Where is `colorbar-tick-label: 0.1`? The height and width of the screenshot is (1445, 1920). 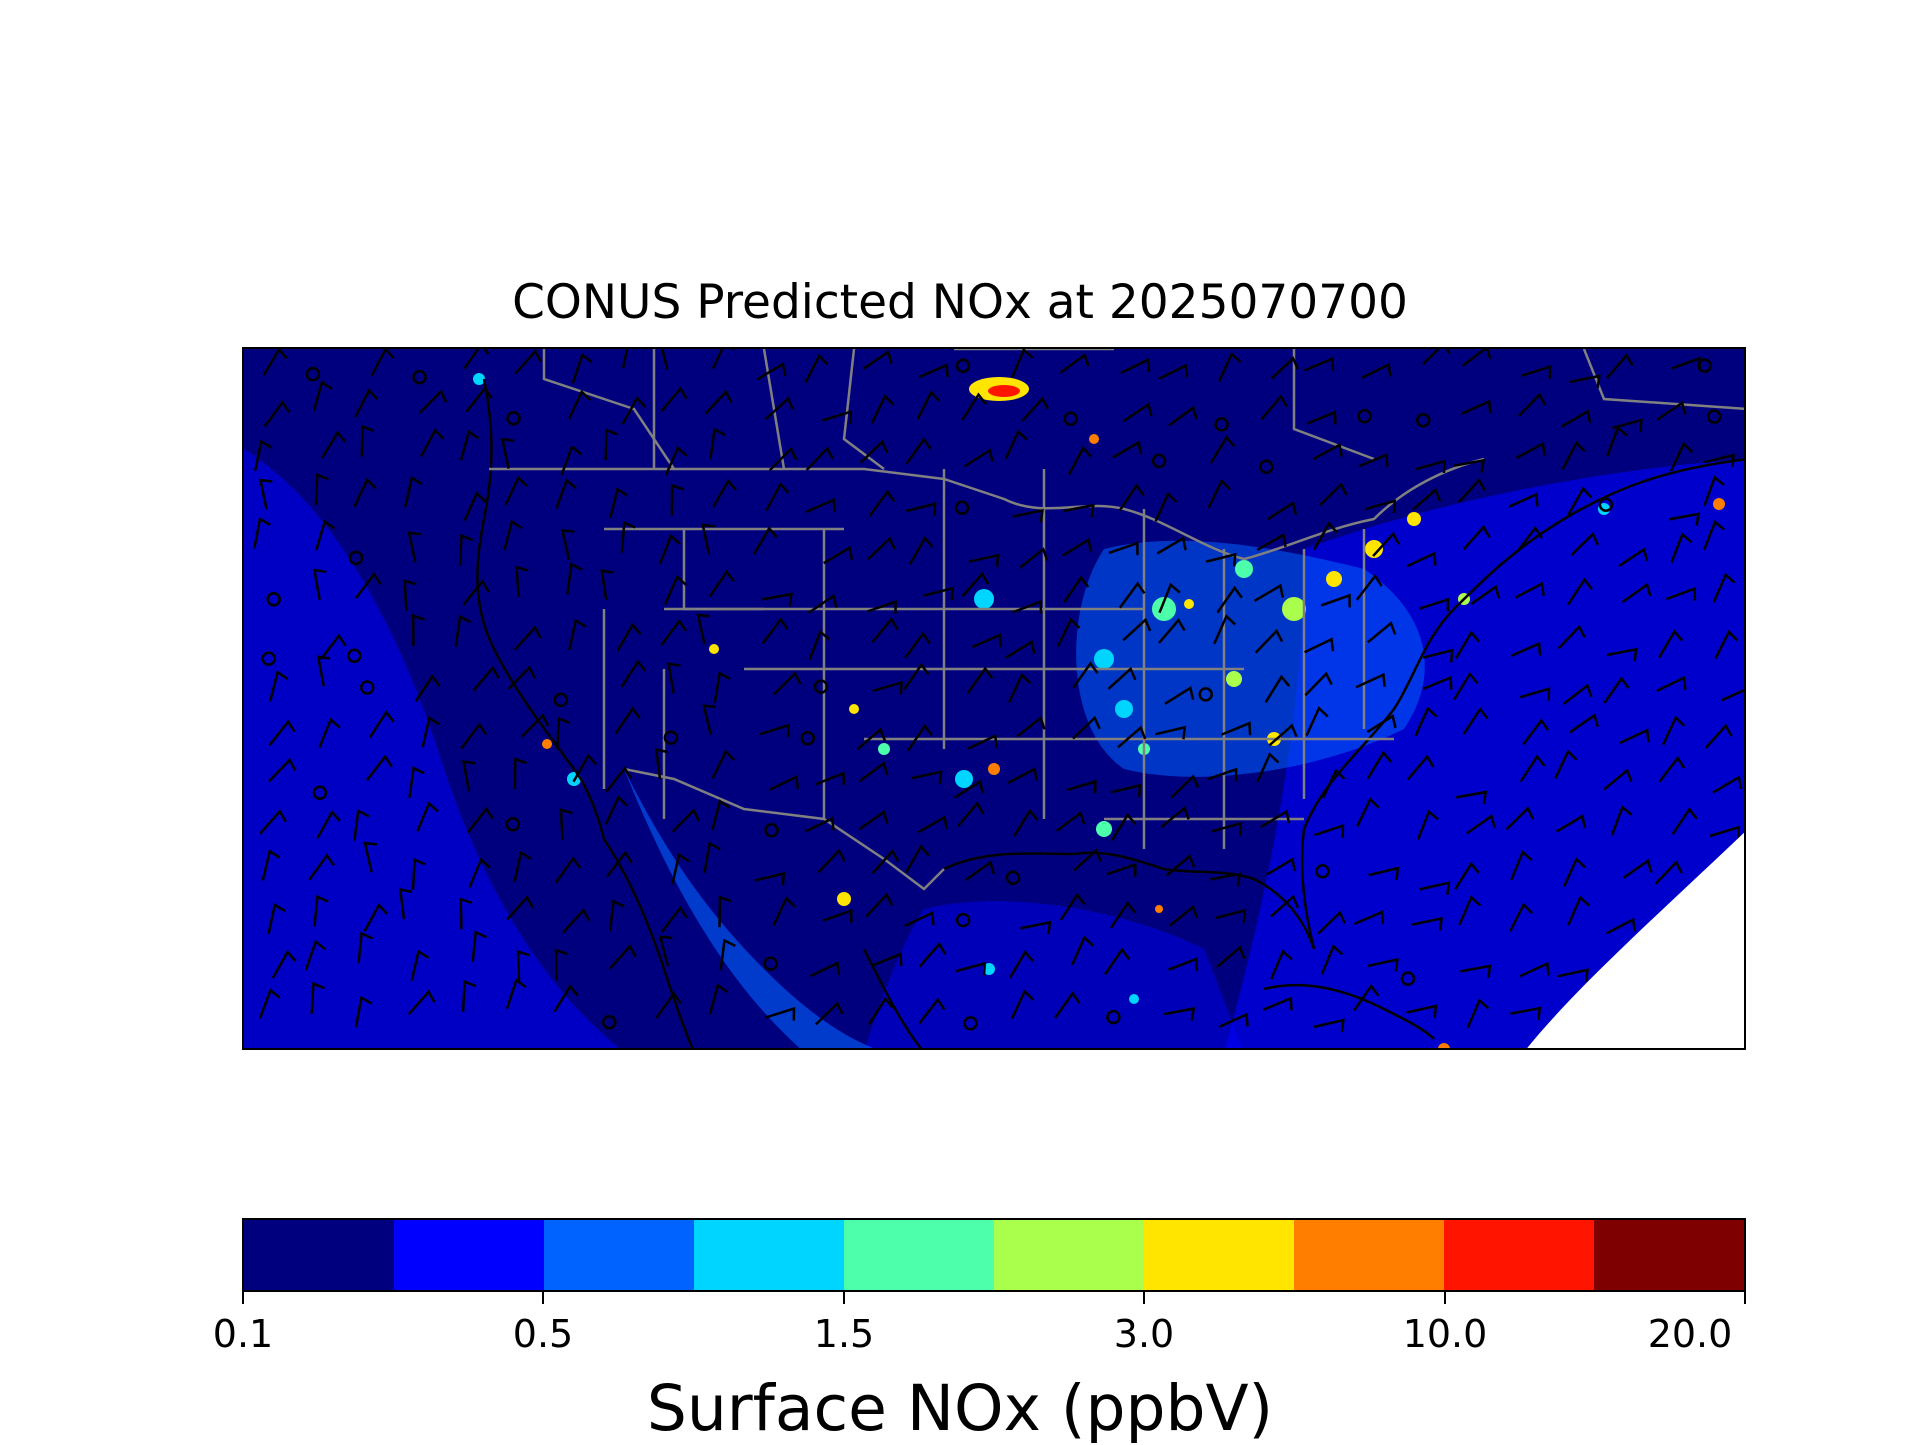
colorbar-tick-label: 0.1 is located at coordinates (243, 1334).